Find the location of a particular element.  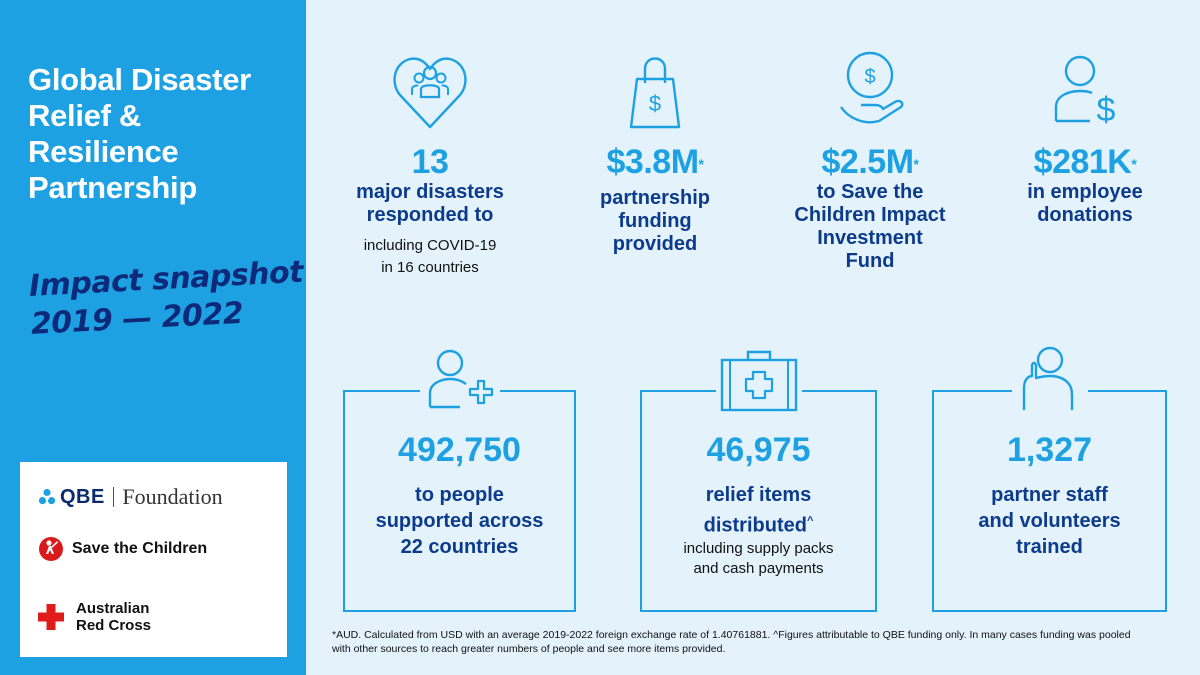

title-line: Partnership is located at coordinates (163, 188).